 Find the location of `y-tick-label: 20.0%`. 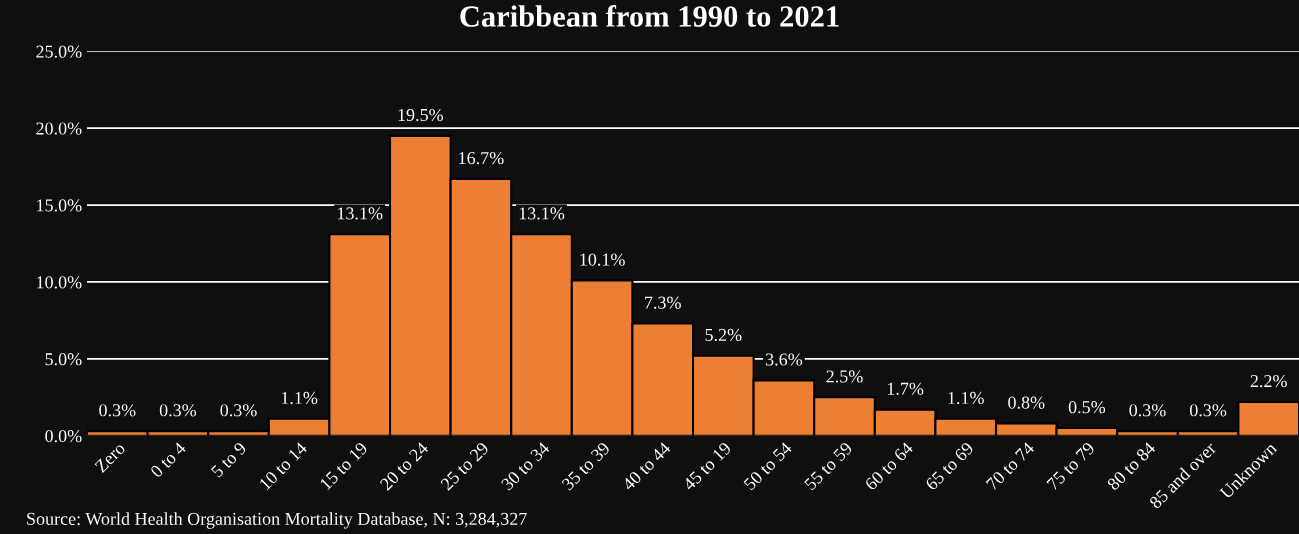

y-tick-label: 20.0% is located at coordinates (59, 128).